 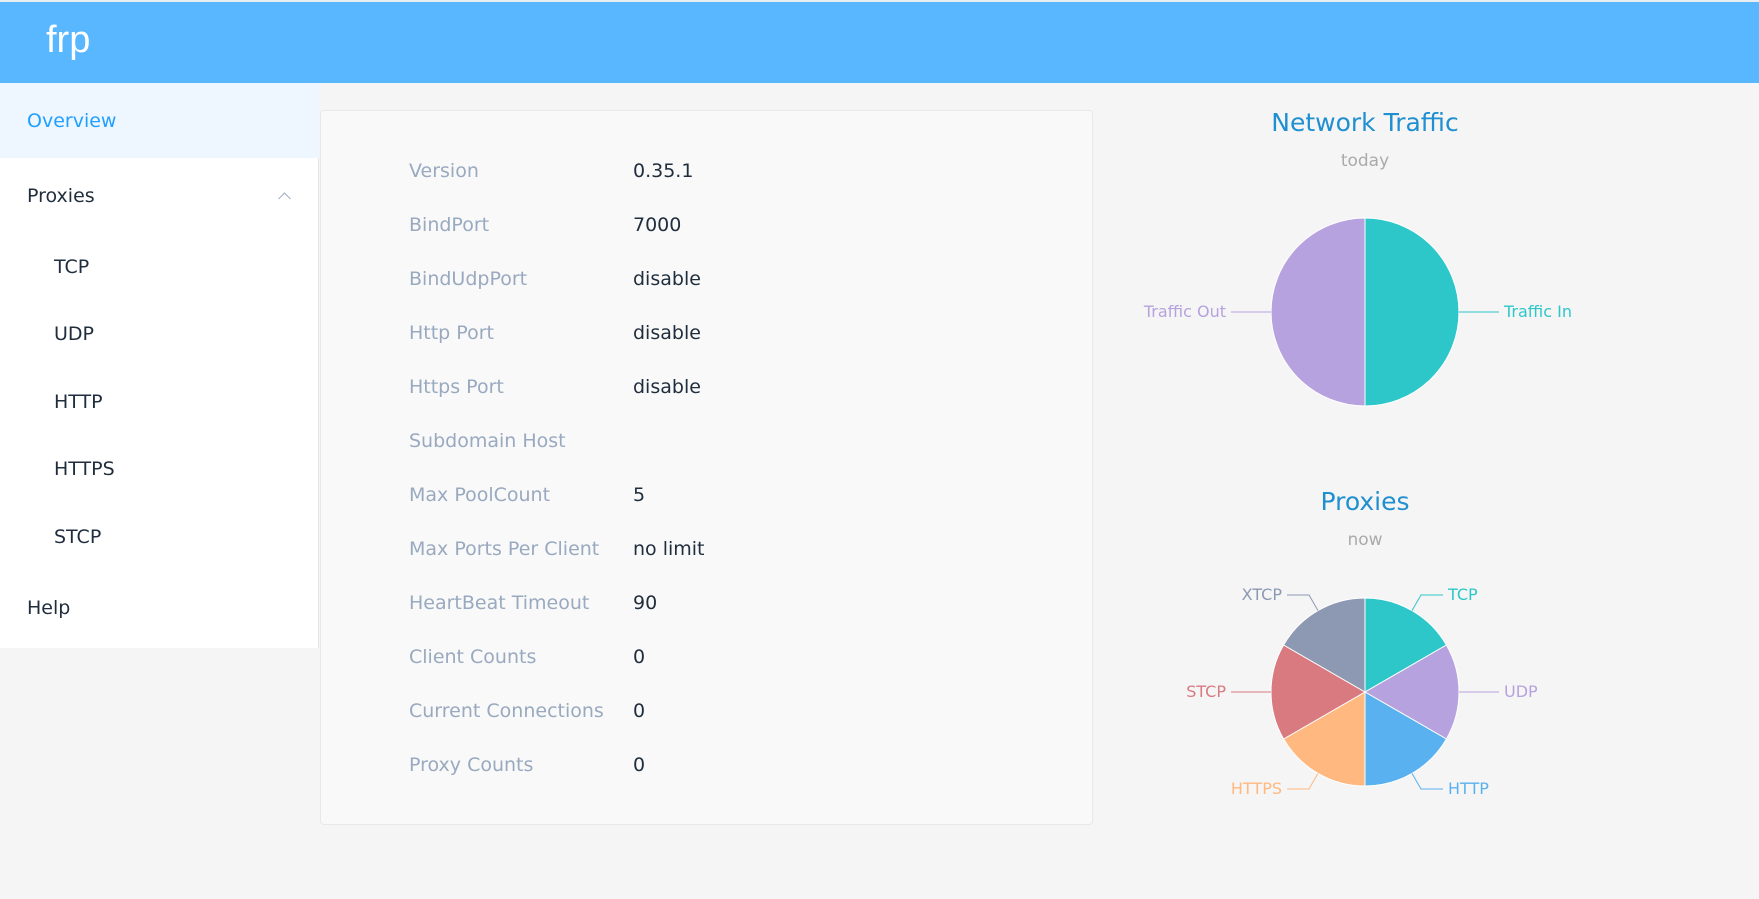 What do you see at coordinates (719, 279) in the screenshot?
I see `info-row-bind-udp-port: BindUdpPort disable` at bounding box center [719, 279].